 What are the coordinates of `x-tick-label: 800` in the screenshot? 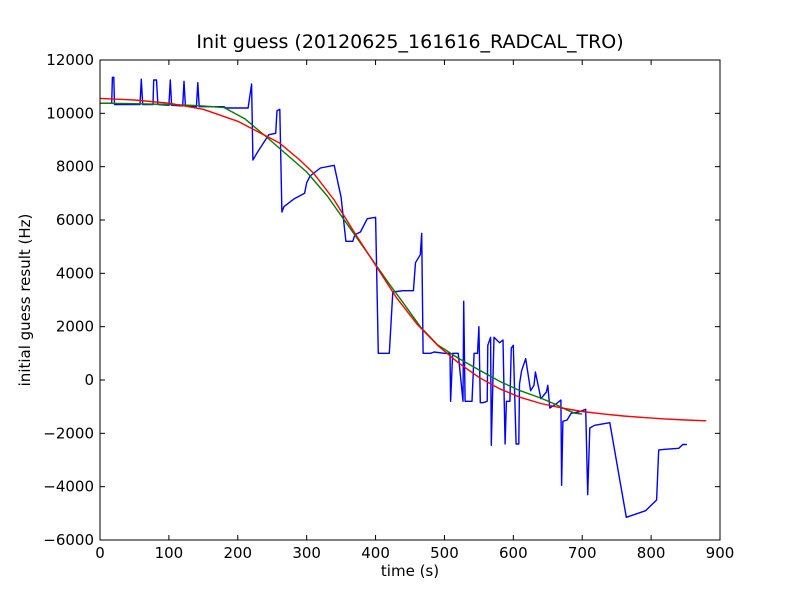 It's located at (651, 553).